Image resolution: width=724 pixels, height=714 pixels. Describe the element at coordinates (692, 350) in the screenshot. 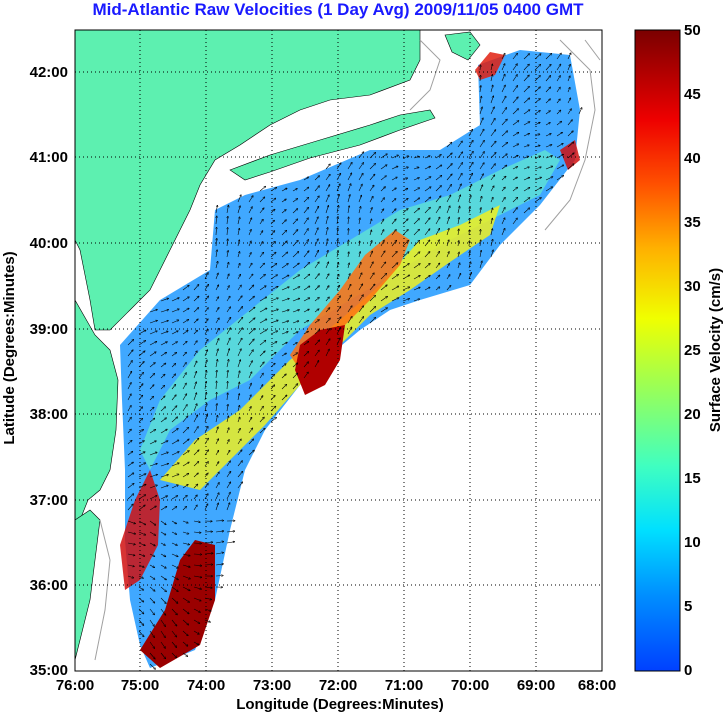

I see `colorbar-tick-label: 25` at that location.